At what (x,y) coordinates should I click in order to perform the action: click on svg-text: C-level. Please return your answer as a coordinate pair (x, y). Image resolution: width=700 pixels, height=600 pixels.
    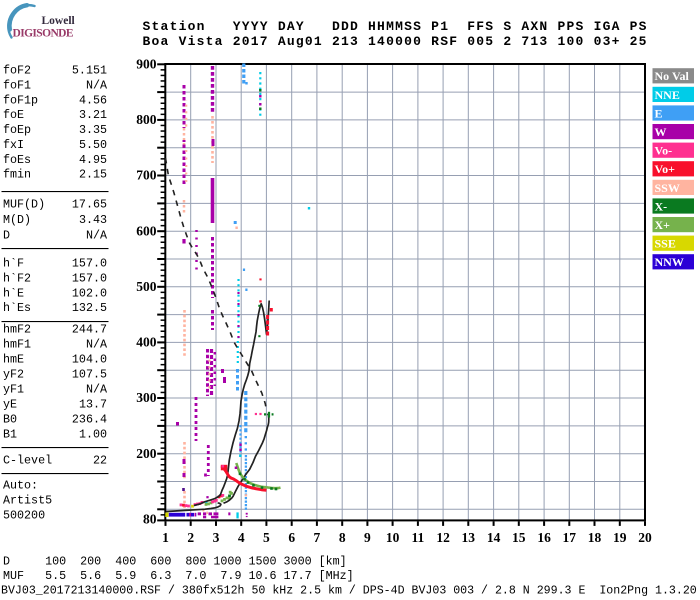
    Looking at the image, I should click on (27, 460).